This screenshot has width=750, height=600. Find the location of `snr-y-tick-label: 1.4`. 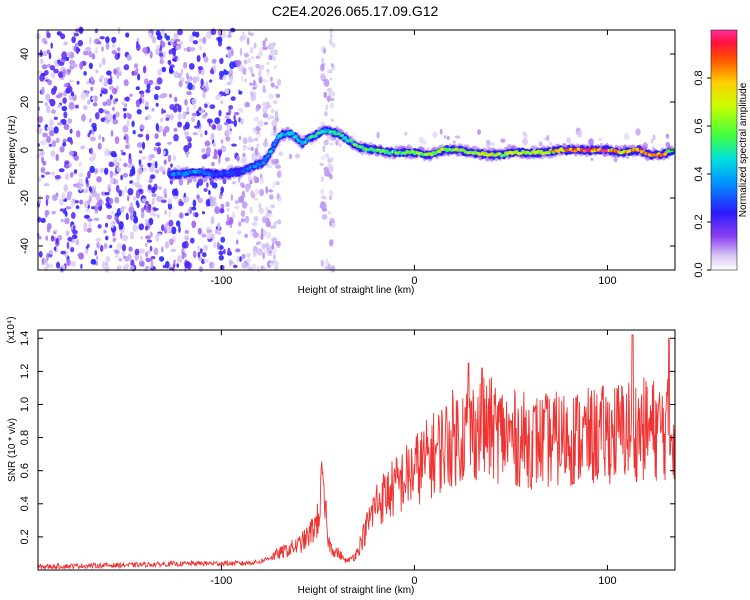

snr-y-tick-label: 1.4 is located at coordinates (25, 338).